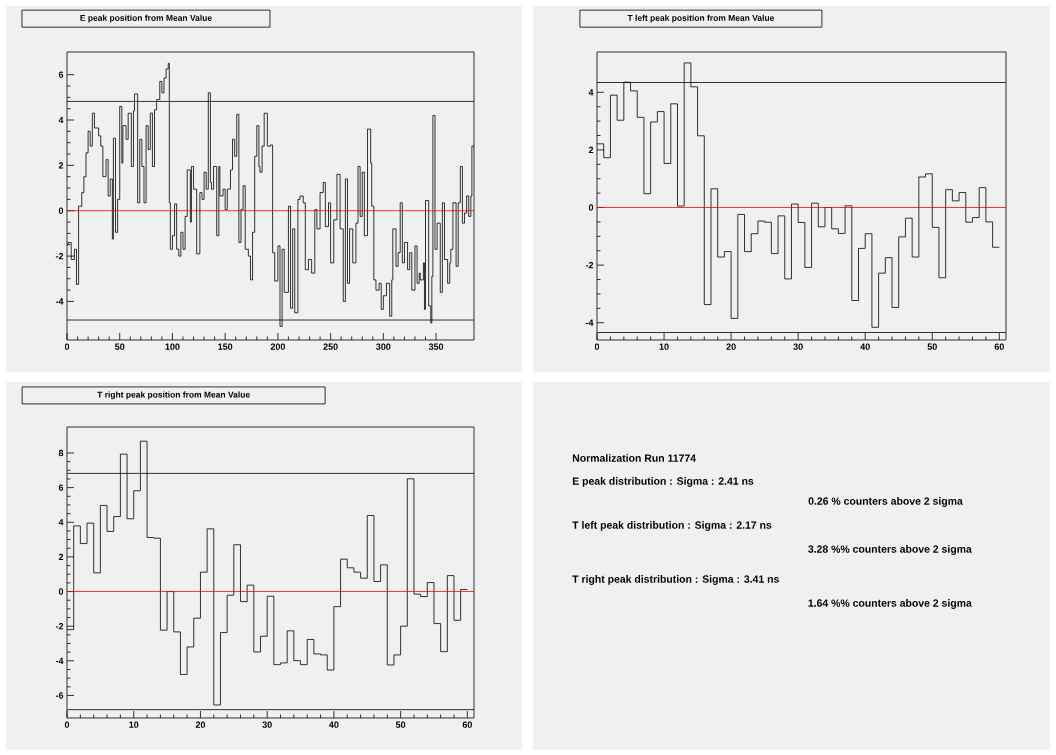 The image size is (1056, 755). What do you see at coordinates (172, 346) in the screenshot?
I see `x-tick-label: 100` at bounding box center [172, 346].